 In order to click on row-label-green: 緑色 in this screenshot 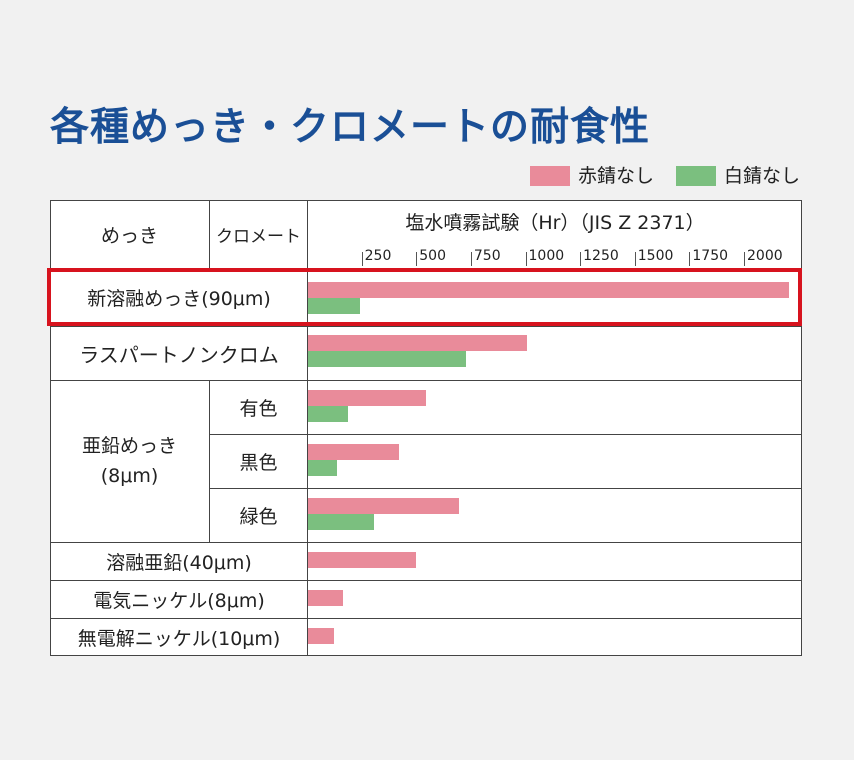, I will do `click(258, 516)`.